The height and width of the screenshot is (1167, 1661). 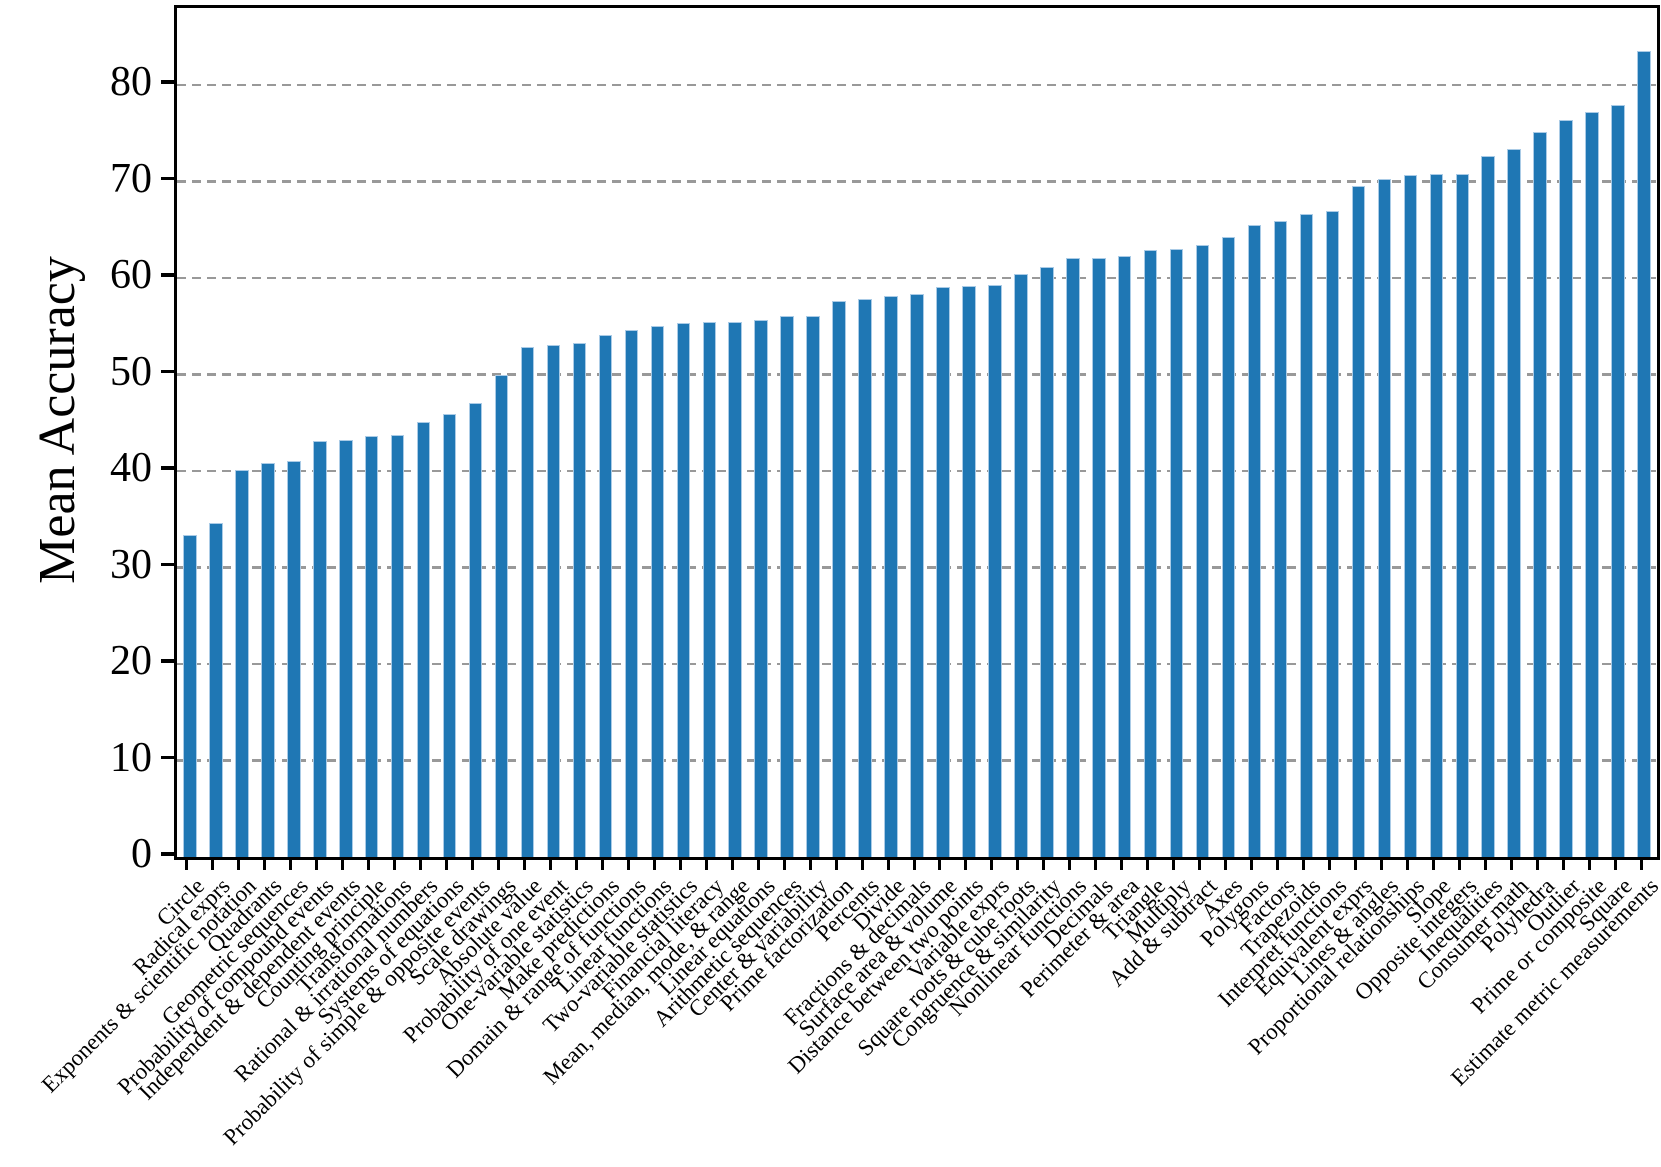 What do you see at coordinates (131, 82) in the screenshot?
I see `y-tick-label-80: 80` at bounding box center [131, 82].